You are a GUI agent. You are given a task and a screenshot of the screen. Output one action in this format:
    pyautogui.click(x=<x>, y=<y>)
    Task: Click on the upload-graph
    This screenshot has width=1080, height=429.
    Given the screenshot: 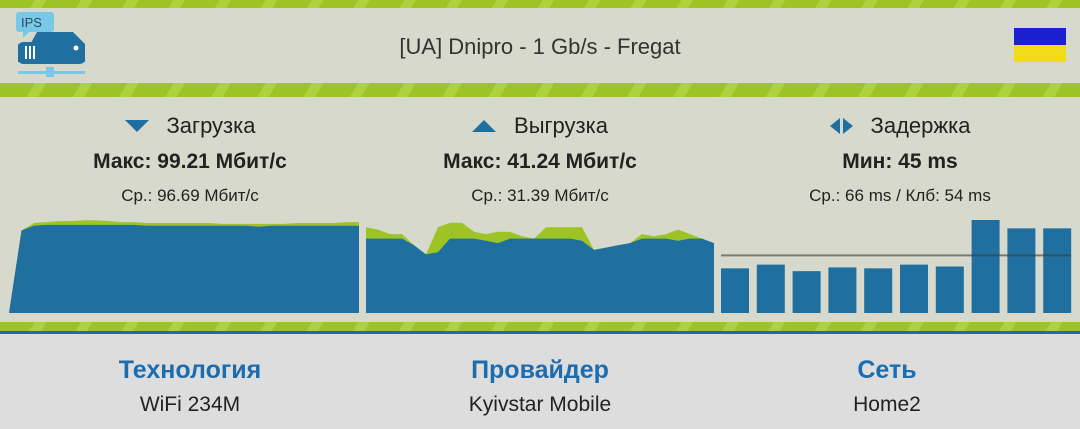 What is the action you would take?
    pyautogui.click(x=540, y=267)
    